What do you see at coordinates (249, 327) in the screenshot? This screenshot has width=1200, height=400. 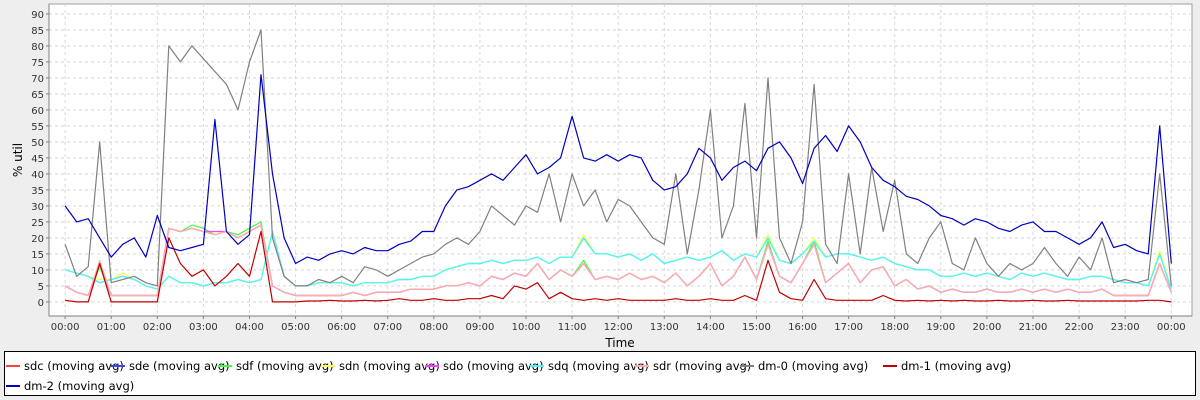 I see `x-tick-label: 04:00` at bounding box center [249, 327].